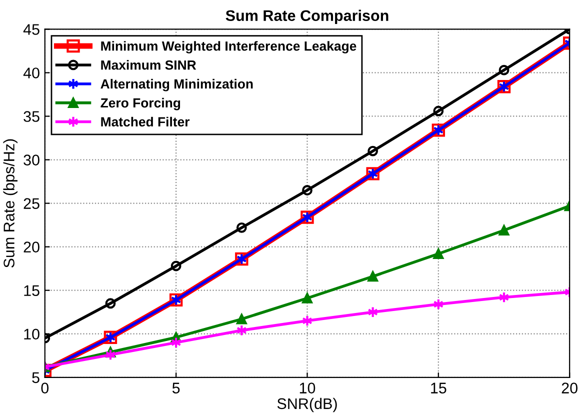  Describe the element at coordinates (570, 388) in the screenshot. I see `x-tick-label: 20` at that location.